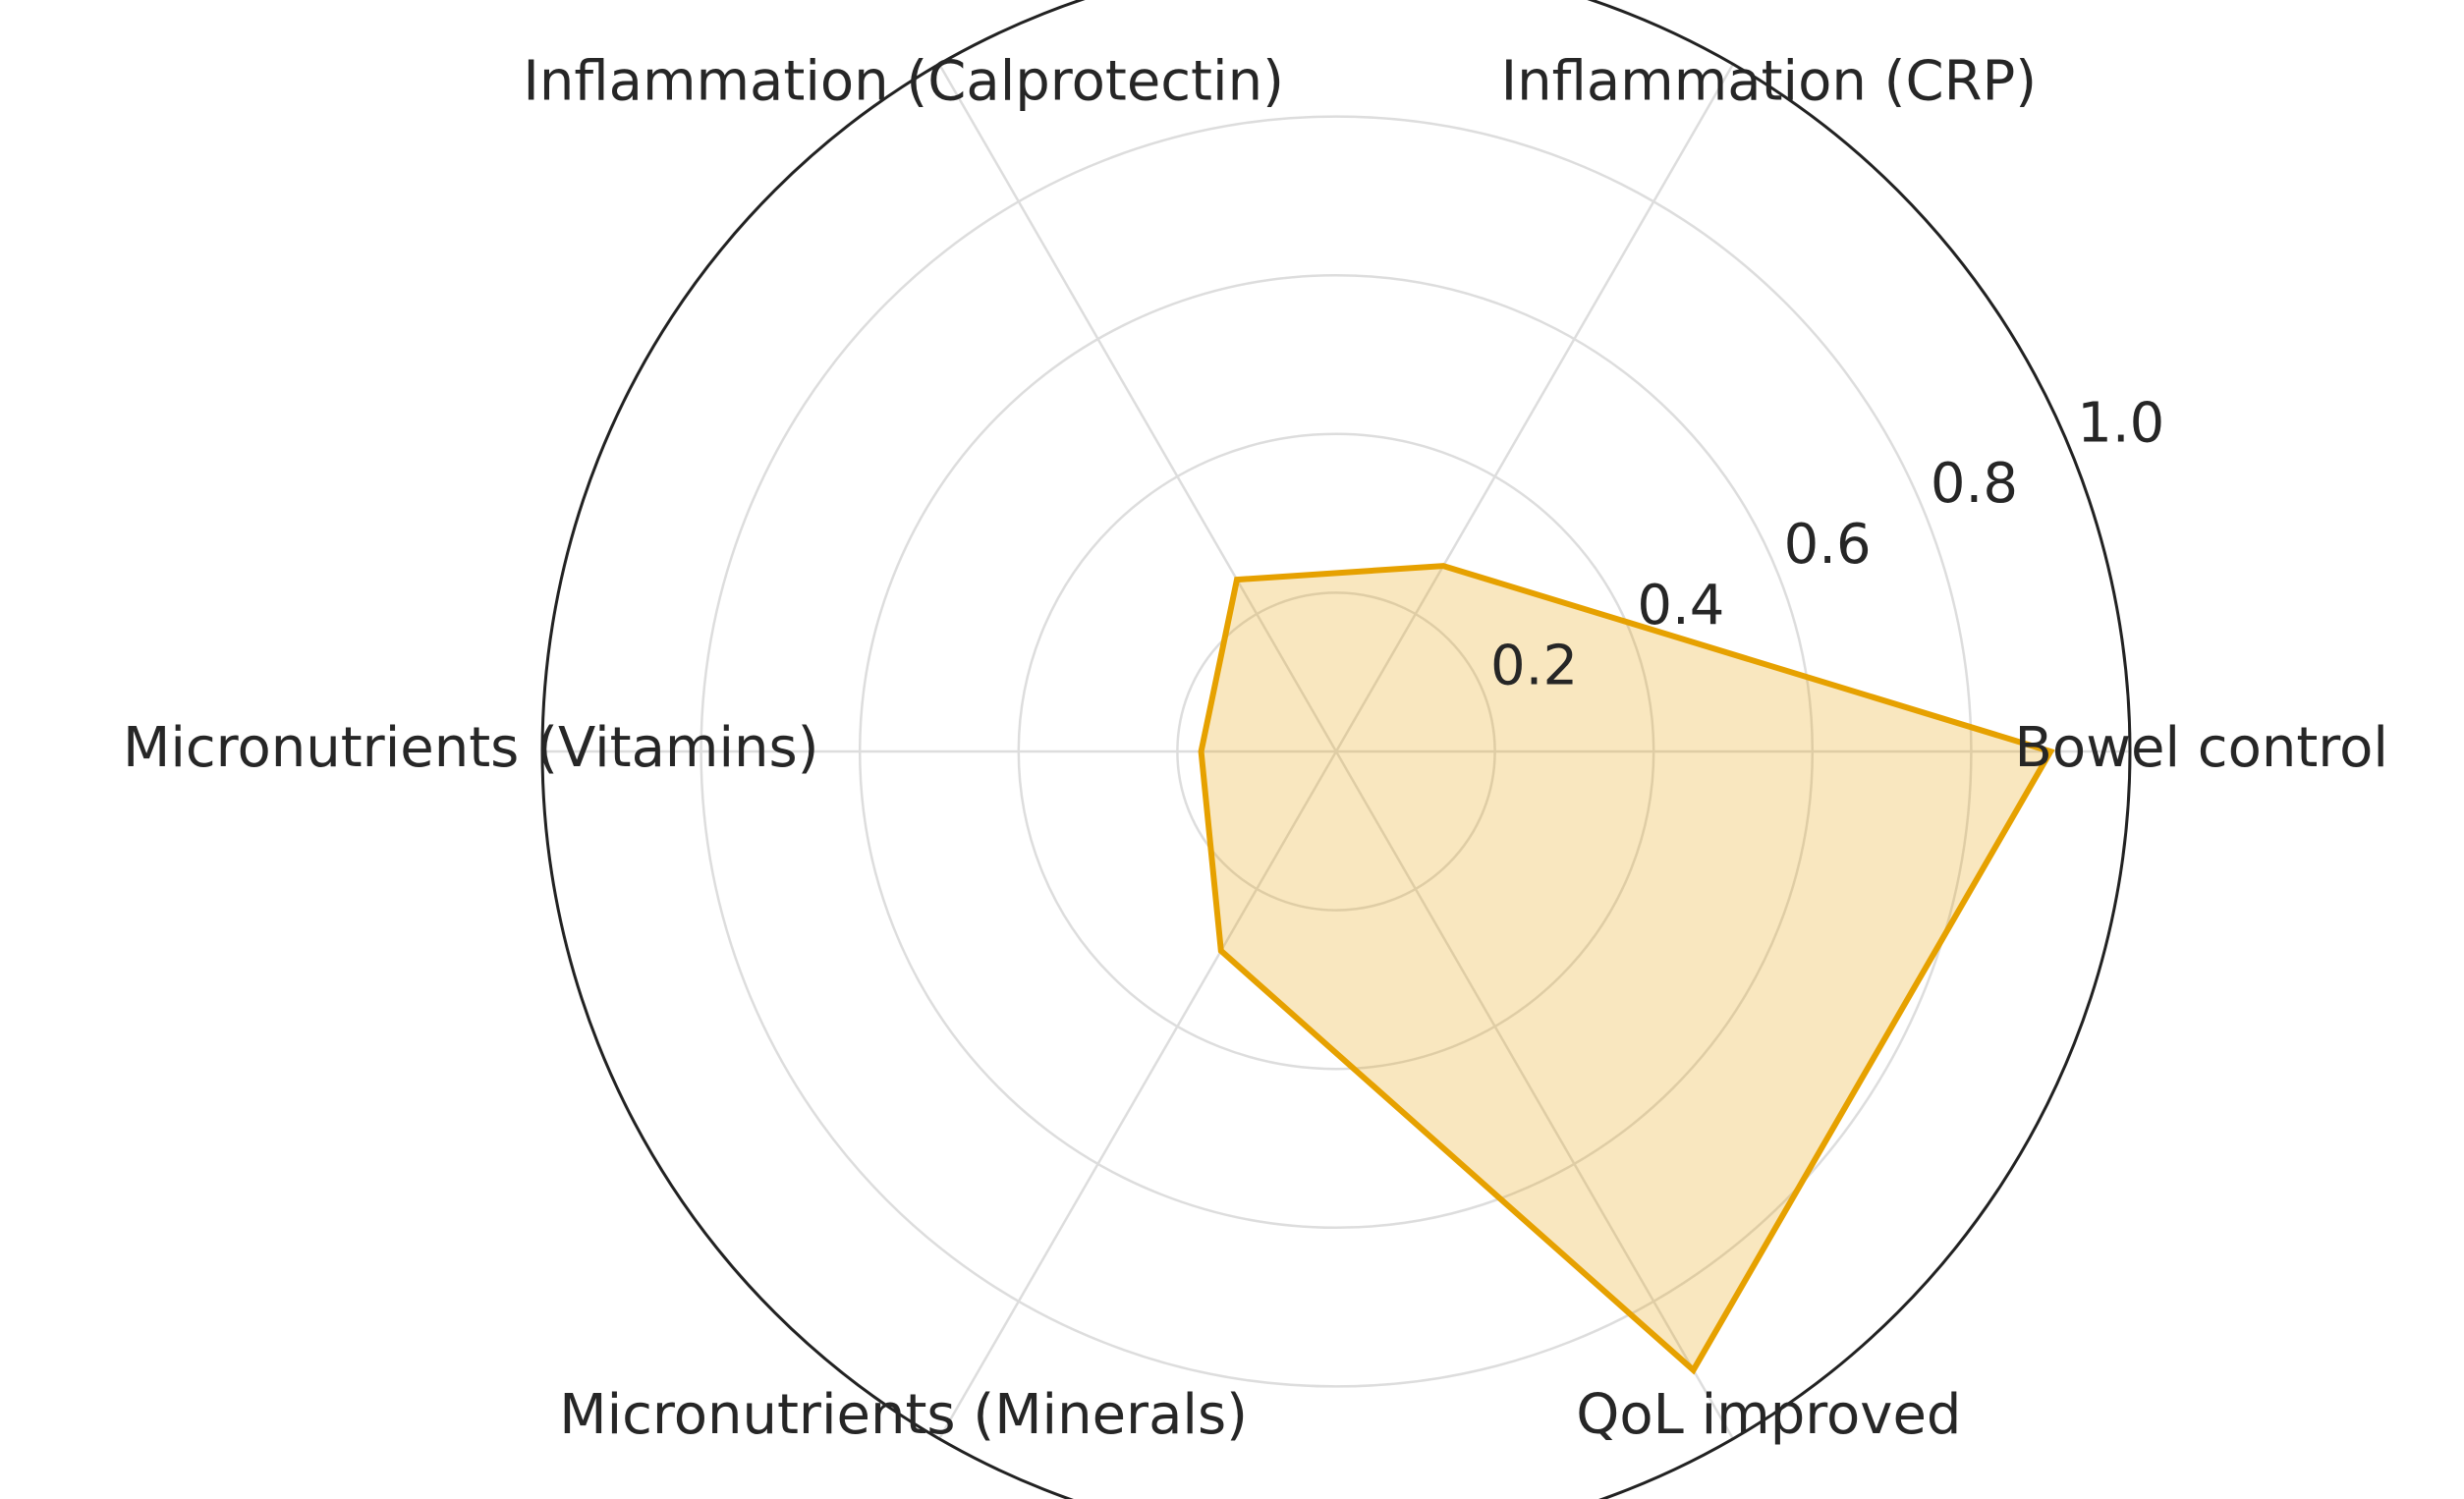 This screenshot has height=1499, width=2464. I want to click on category-label: QoL improved, so click(1768, 1415).